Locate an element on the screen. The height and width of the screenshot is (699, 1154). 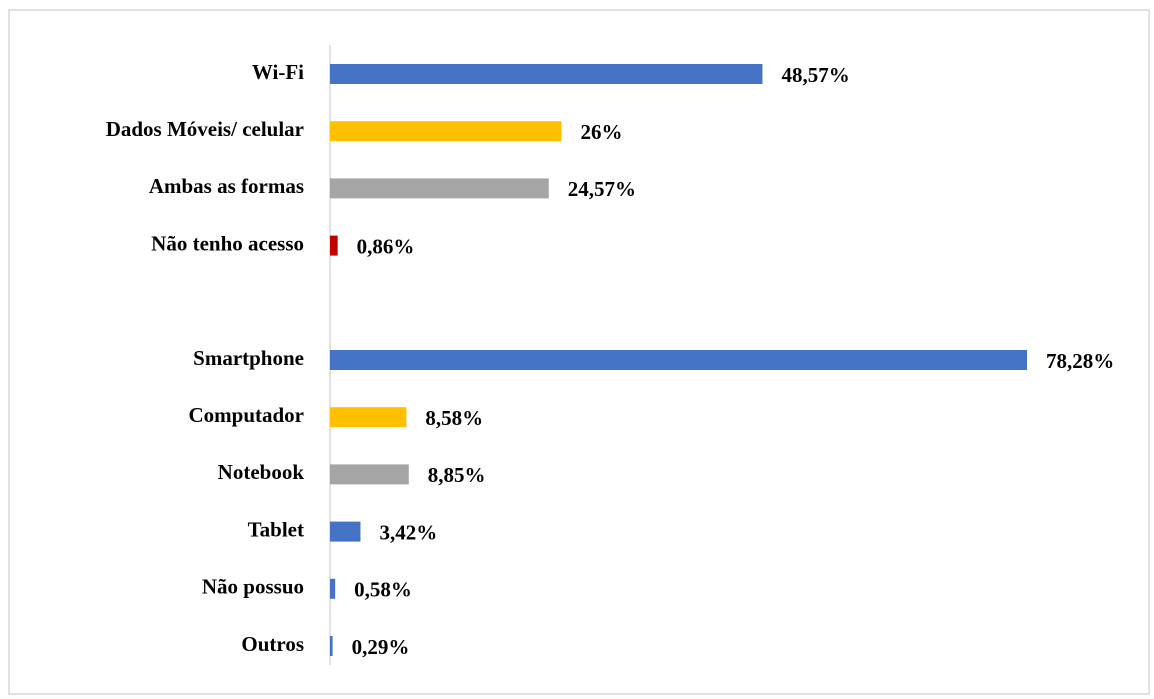
data-label: 8,58% is located at coordinates (454, 418).